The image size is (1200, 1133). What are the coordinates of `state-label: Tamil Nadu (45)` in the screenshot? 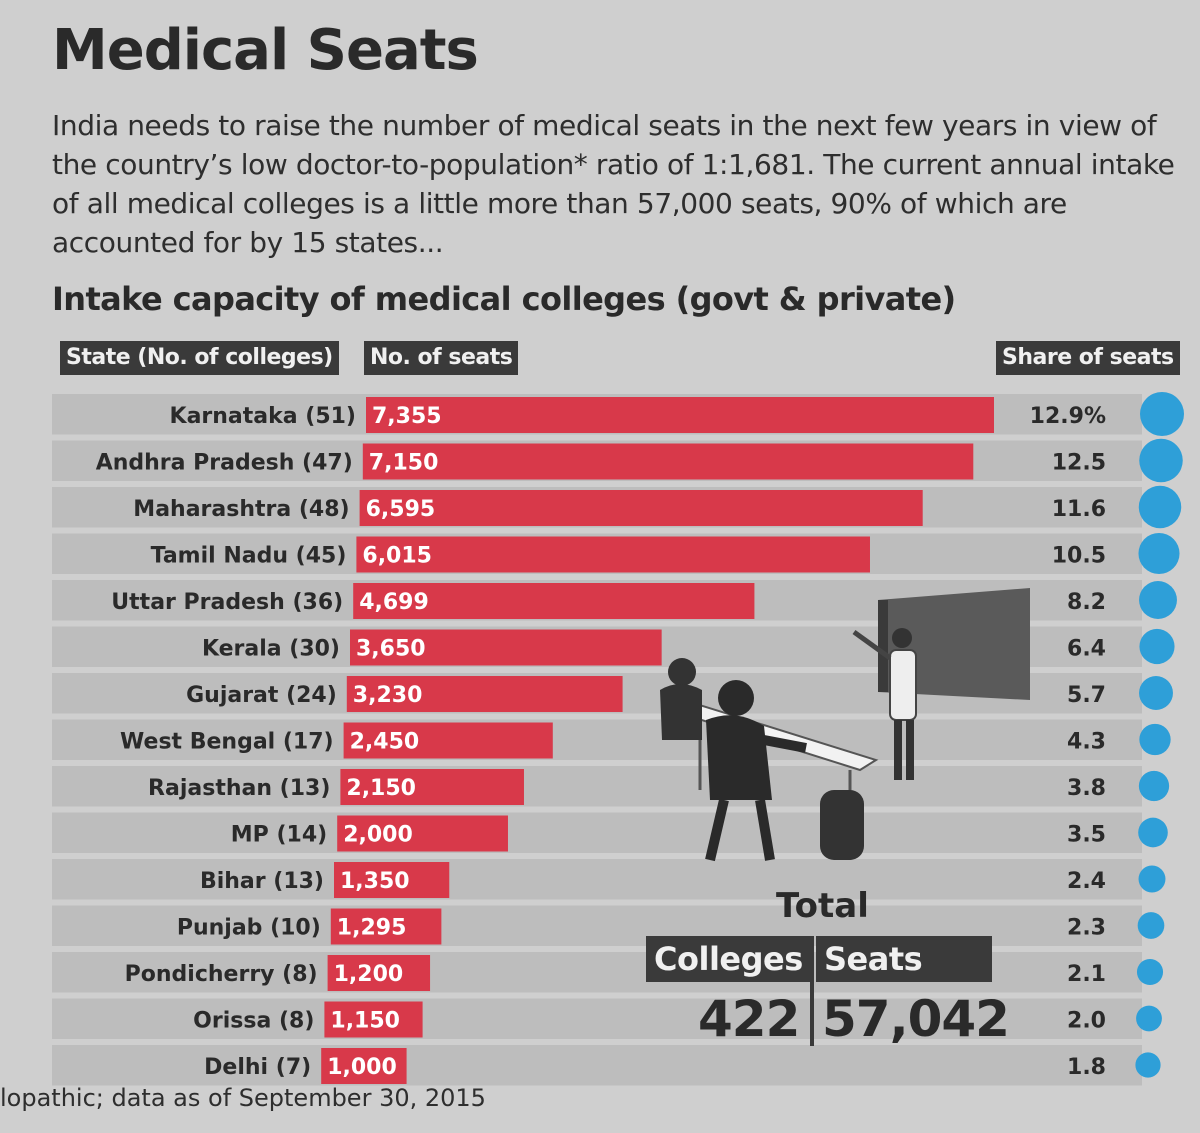 It's located at (249, 556).